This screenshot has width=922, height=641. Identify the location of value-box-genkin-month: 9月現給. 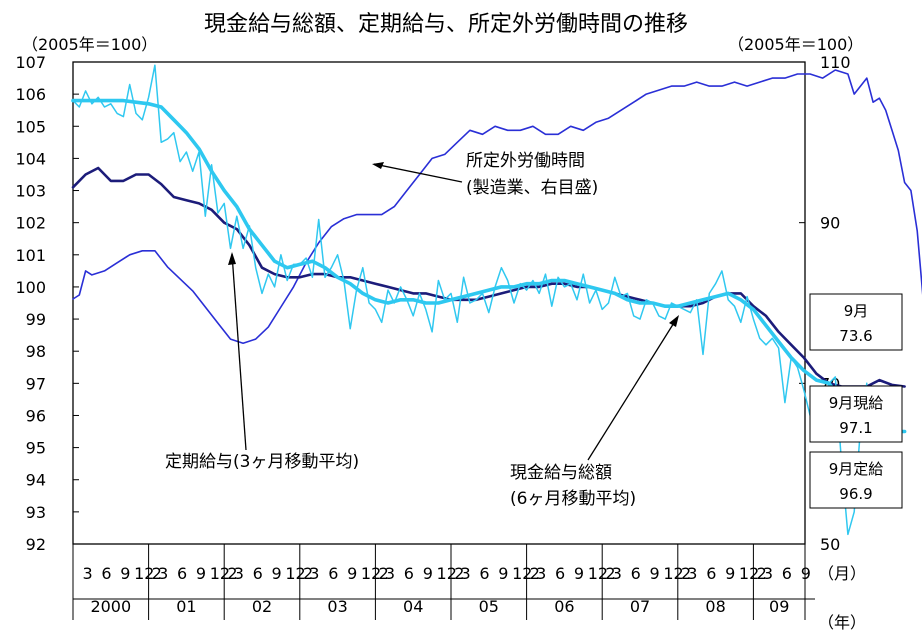
(856, 403).